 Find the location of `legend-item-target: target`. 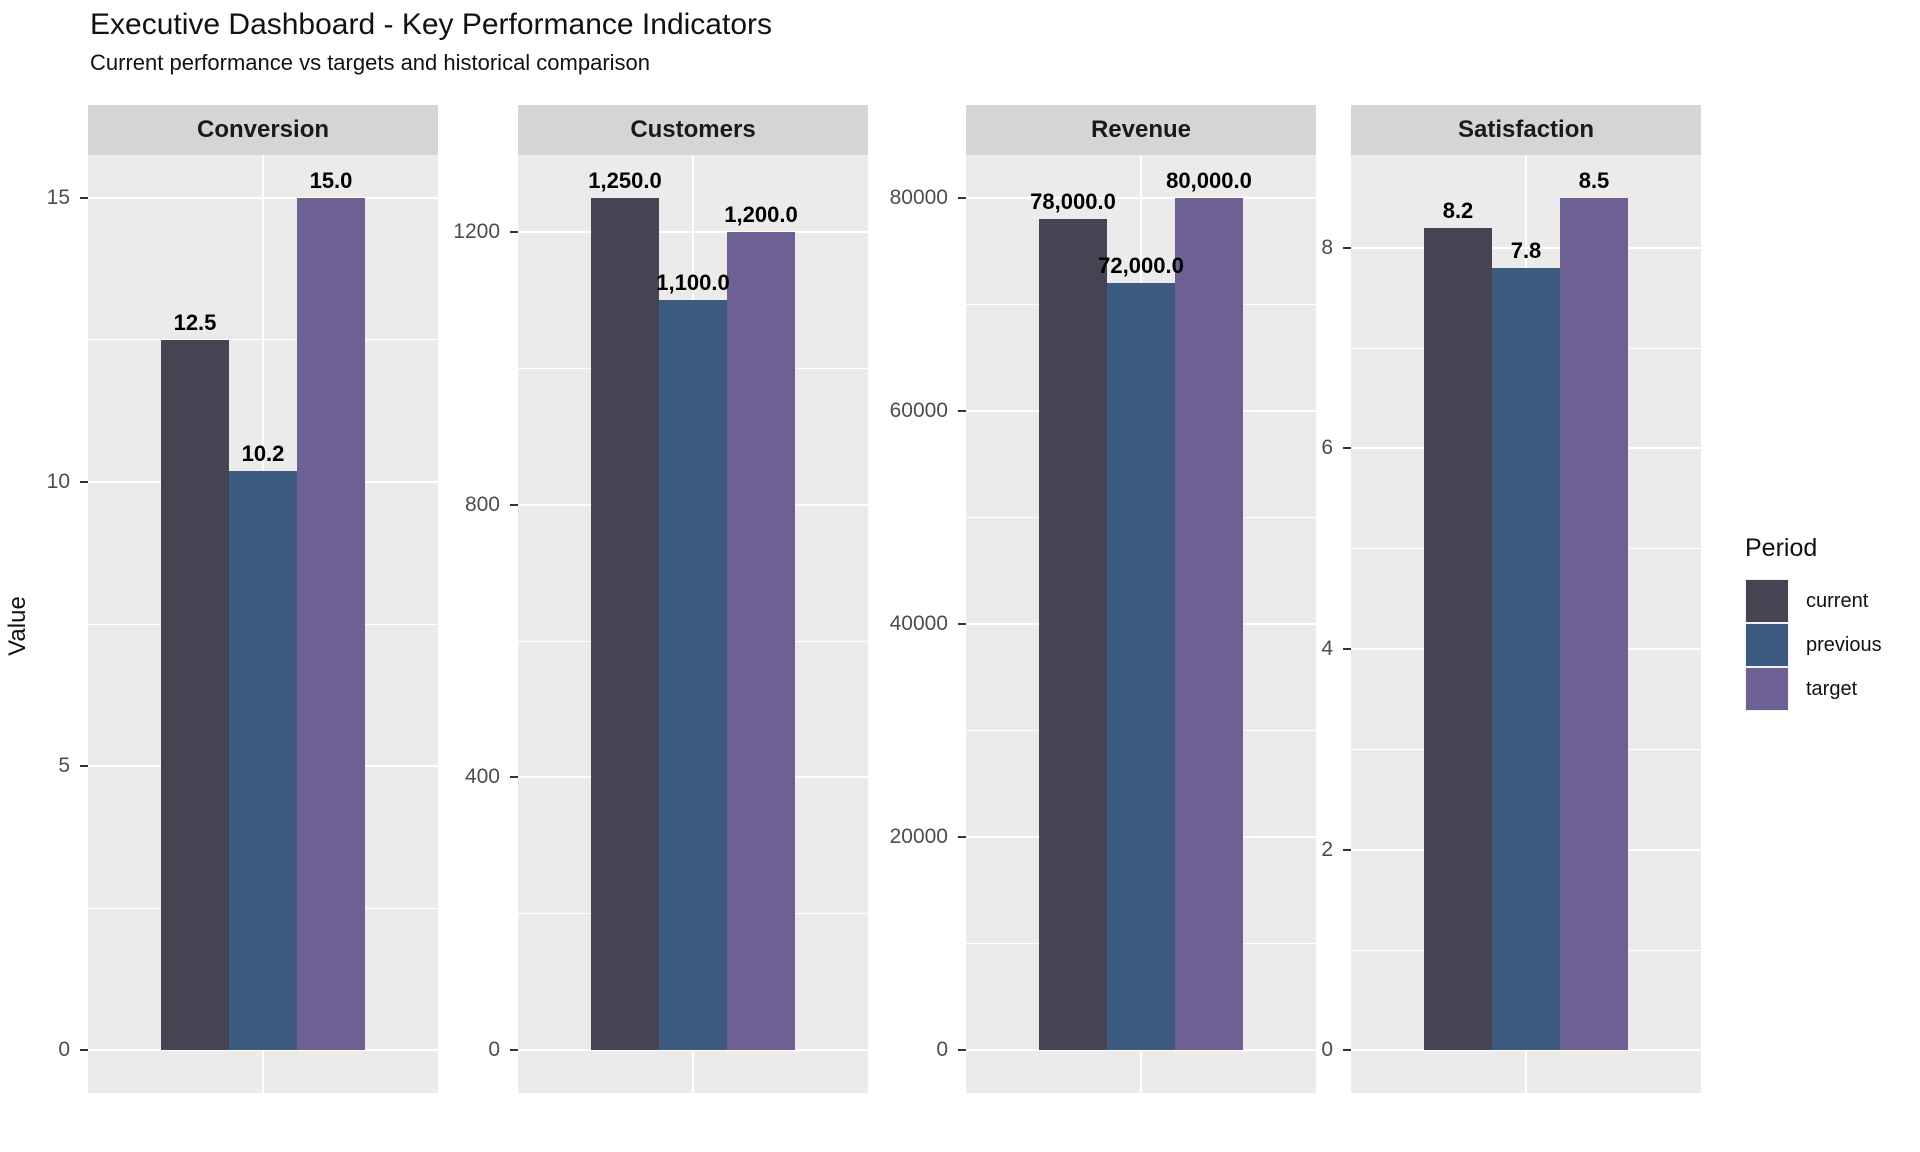

legend-item-target: target is located at coordinates (1831, 689).